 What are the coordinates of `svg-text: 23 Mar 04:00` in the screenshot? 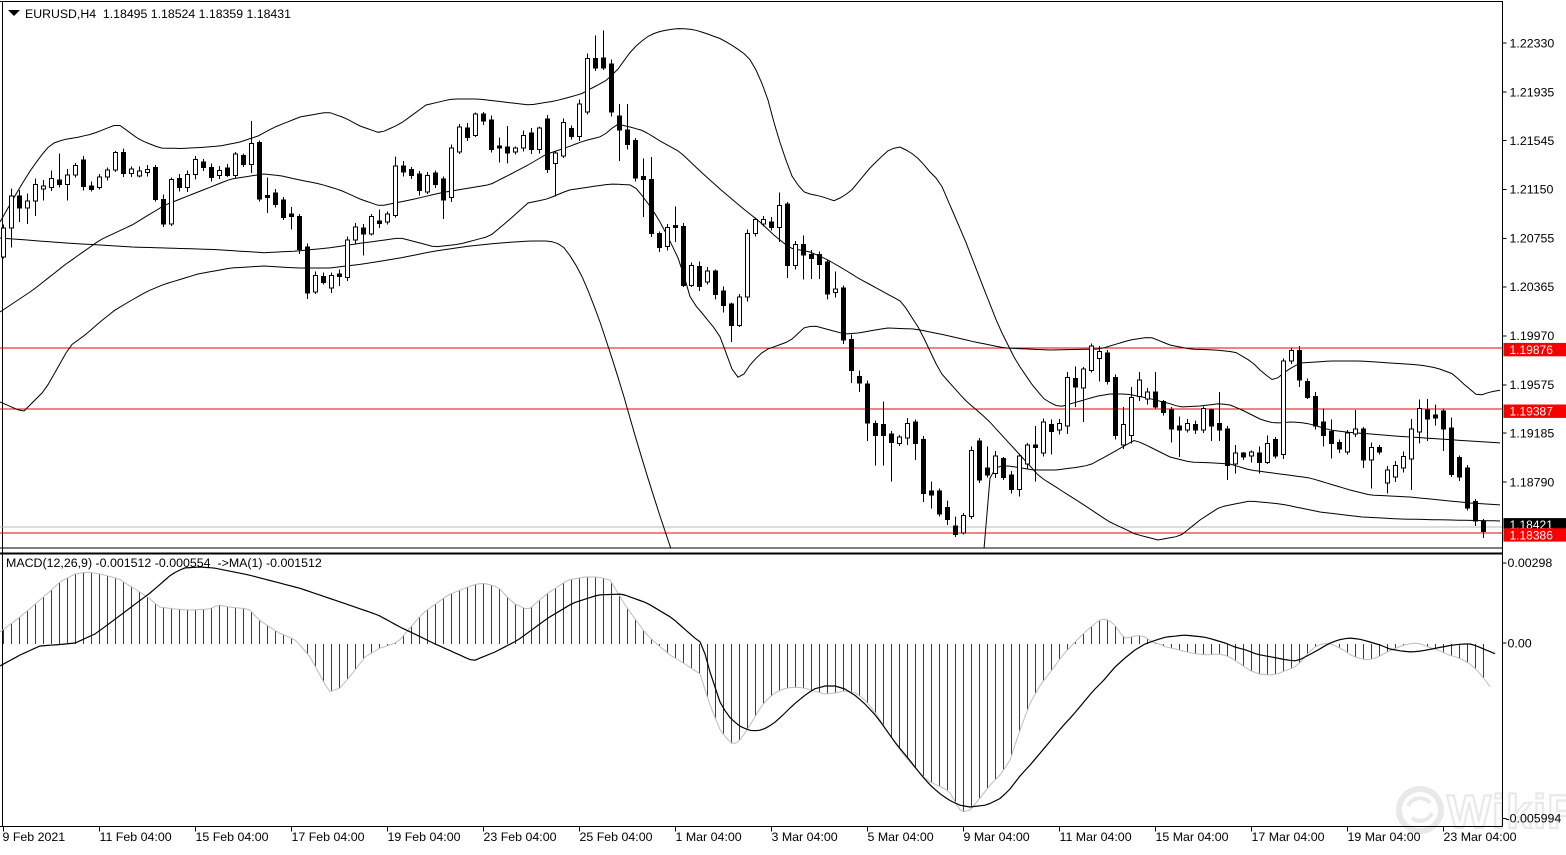 It's located at (1480, 837).